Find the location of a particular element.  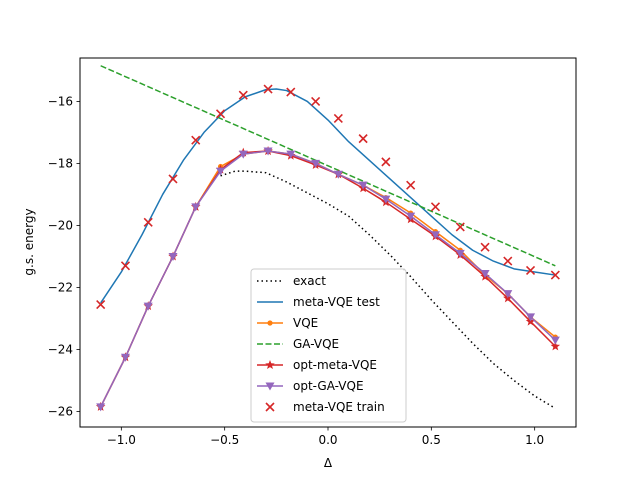

y-tick-label: −24 is located at coordinates (60, 350).